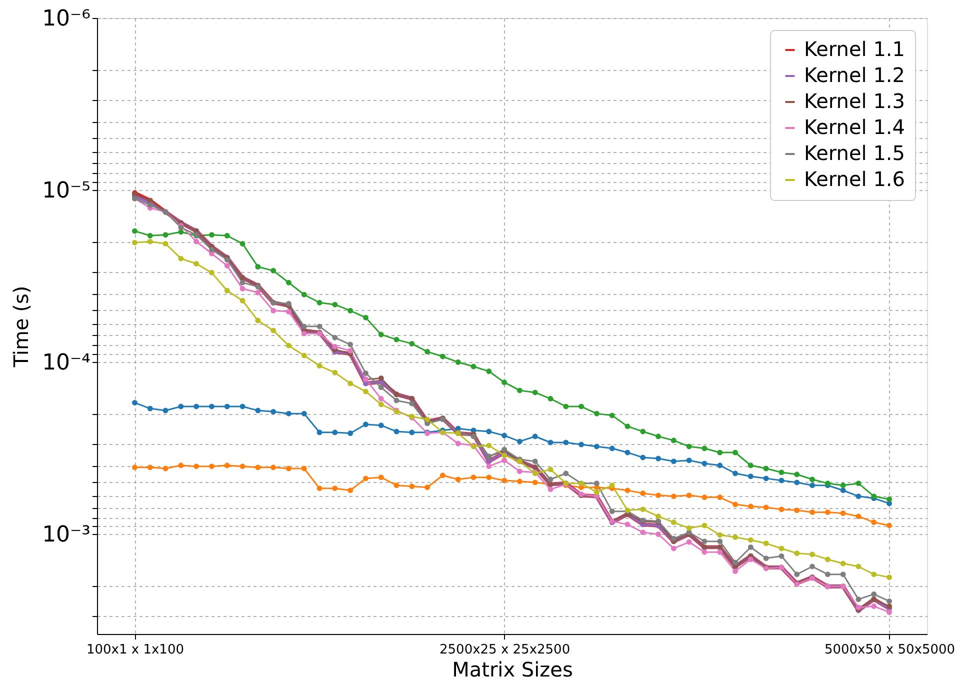 The width and height of the screenshot is (960, 682). I want to click on legend-label: Kernel 1.6, so click(854, 179).